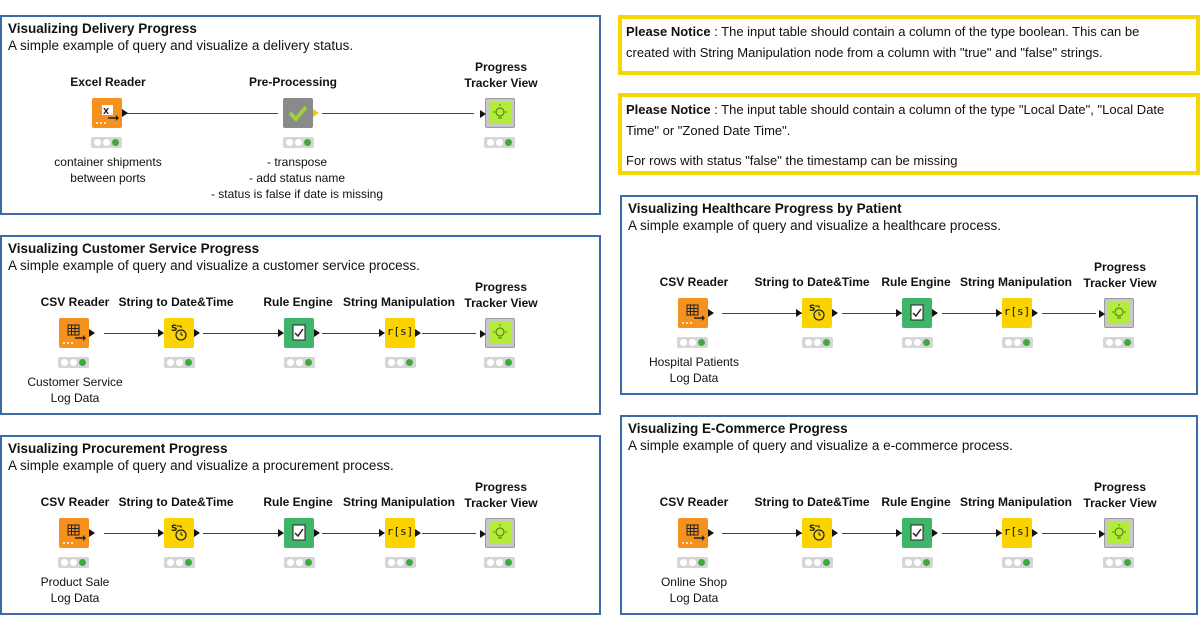  I want to click on annotation-title: Visualizing Procurement Progress, so click(118, 448).